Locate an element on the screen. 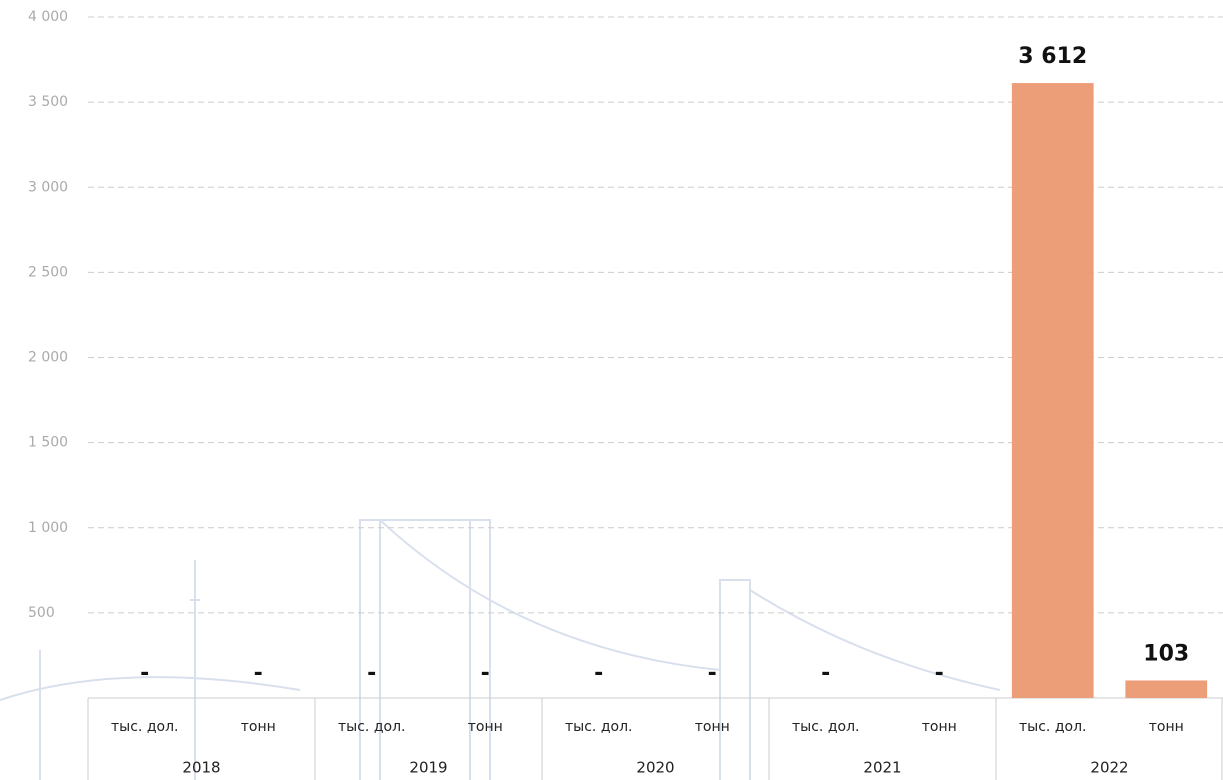 This screenshot has width=1223, height=780. y-tick-label: 2 500 is located at coordinates (48, 272).